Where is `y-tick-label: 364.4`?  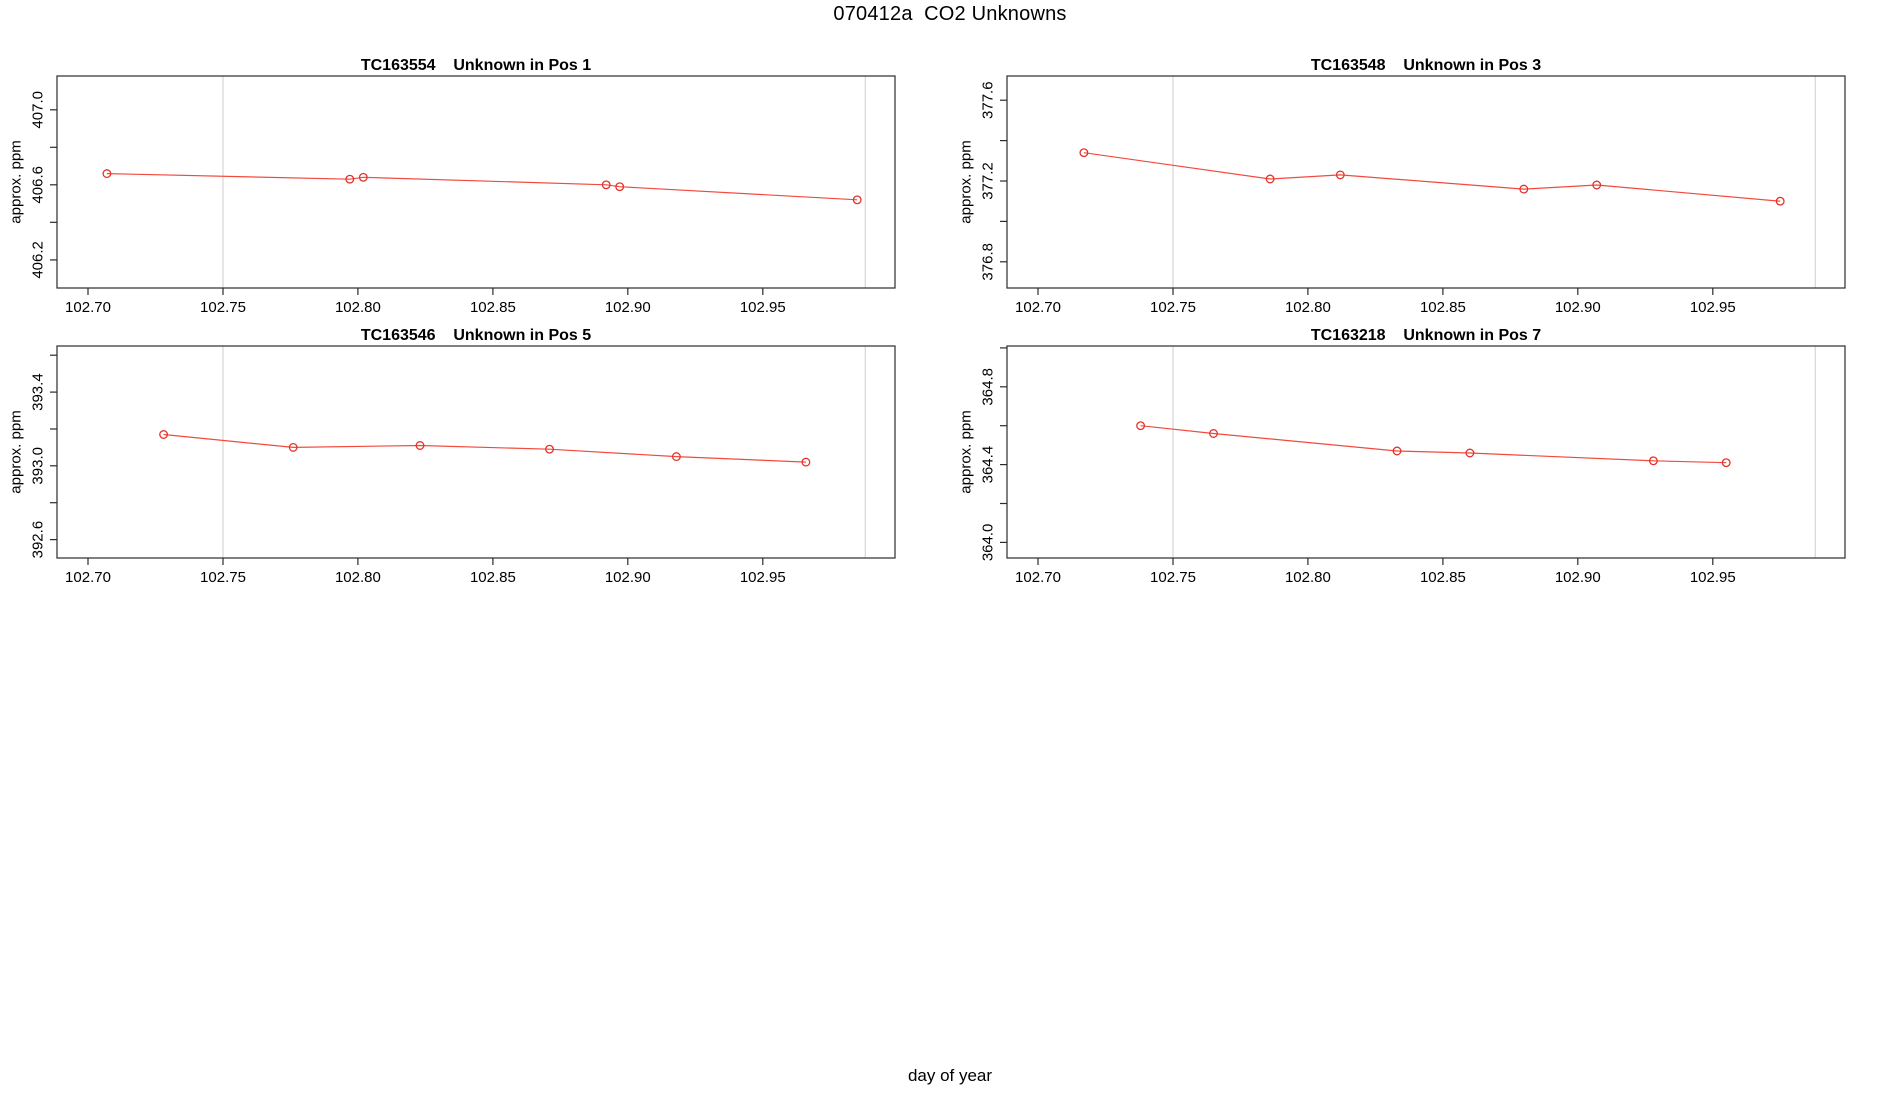 y-tick-label: 364.4 is located at coordinates (988, 465).